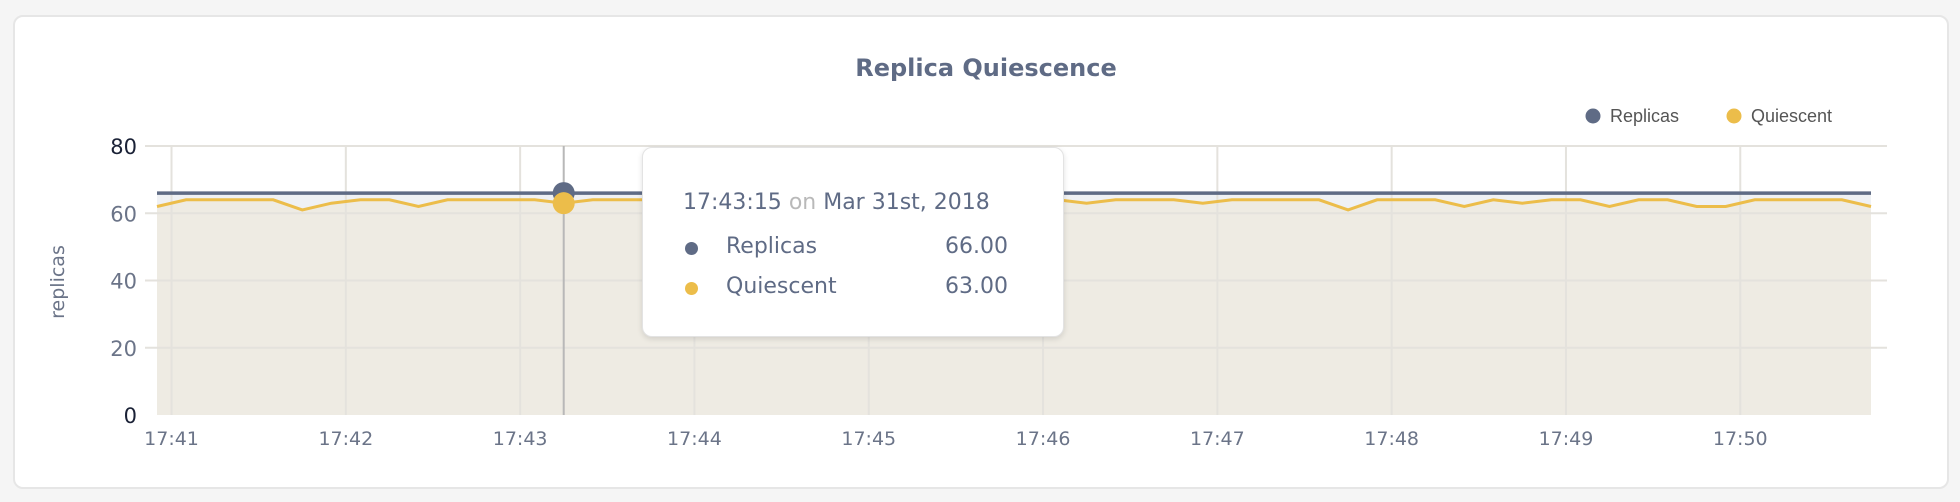  Describe the element at coordinates (906, 202) in the screenshot. I see `tooltip-date: Mar 31st, 2018` at that location.